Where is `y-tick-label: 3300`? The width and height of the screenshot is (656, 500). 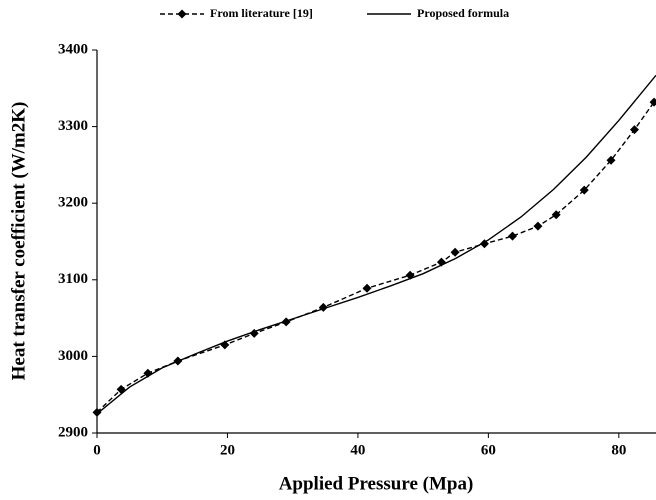 y-tick-label: 3300 is located at coordinates (73, 126).